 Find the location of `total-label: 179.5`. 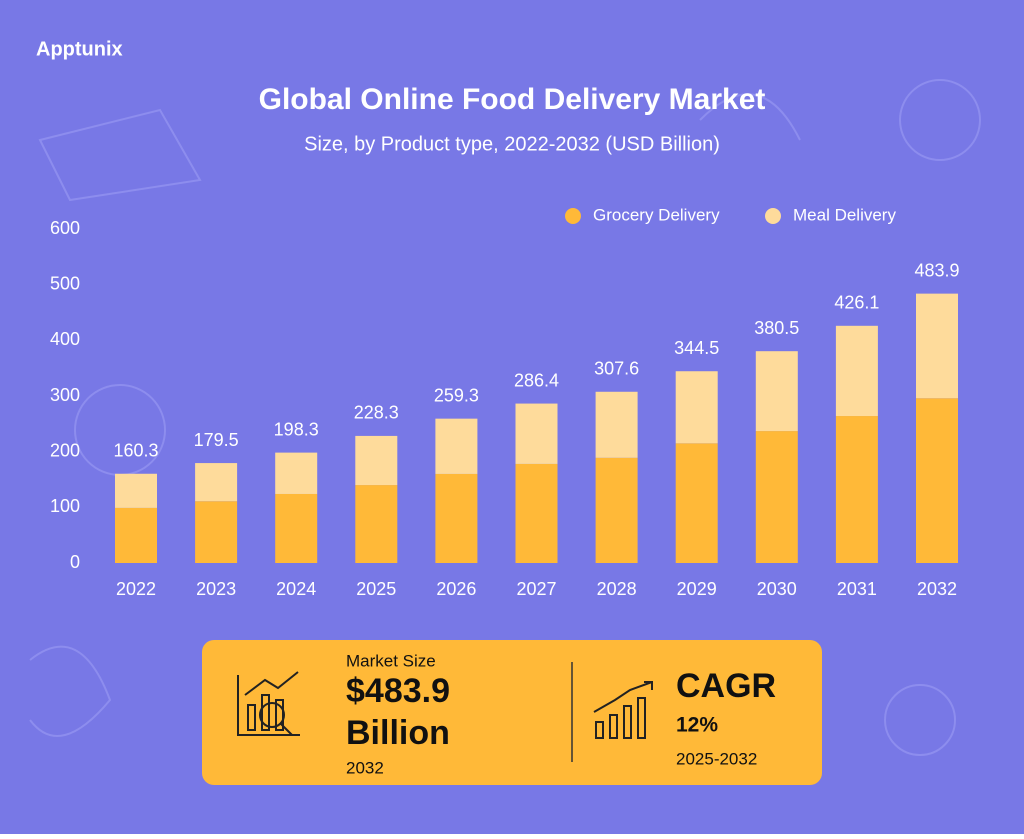

total-label: 179.5 is located at coordinates (216, 440).